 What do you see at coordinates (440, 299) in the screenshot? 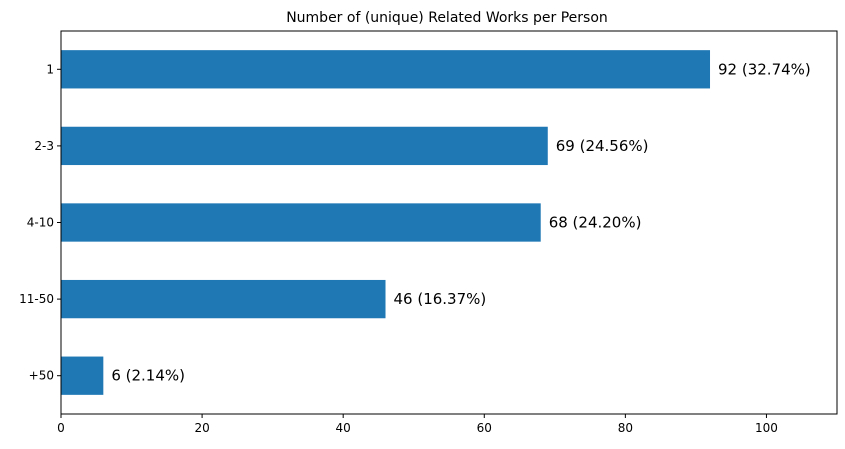
I see `data-label: 46 (16.37%)` at bounding box center [440, 299].